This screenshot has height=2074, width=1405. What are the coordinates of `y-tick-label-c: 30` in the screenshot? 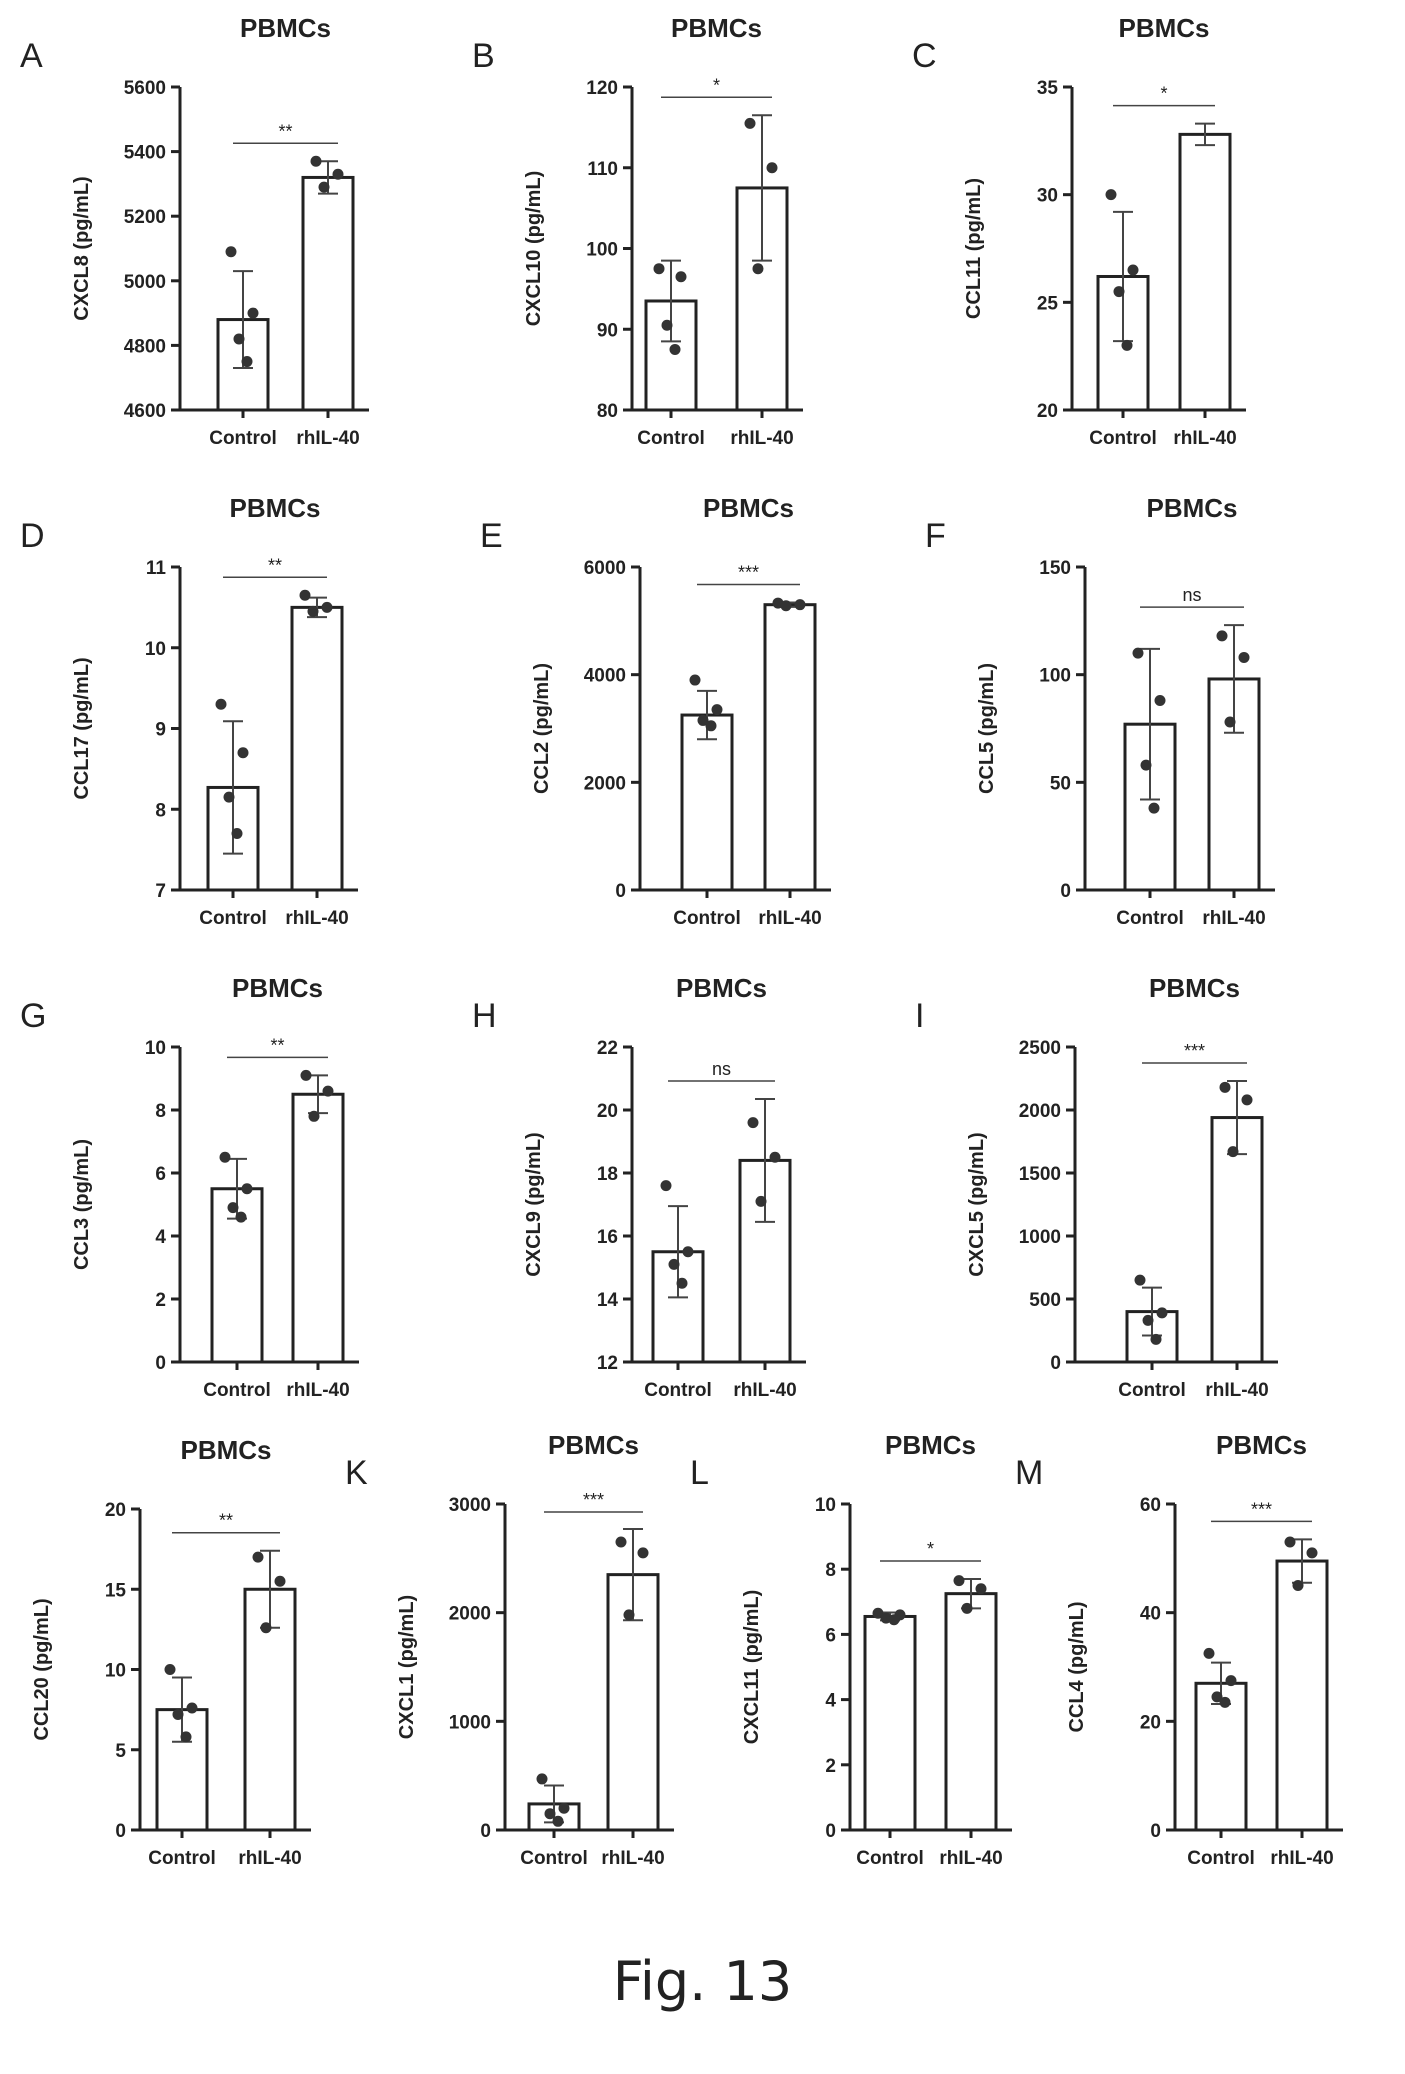 It's located at (1047, 196).